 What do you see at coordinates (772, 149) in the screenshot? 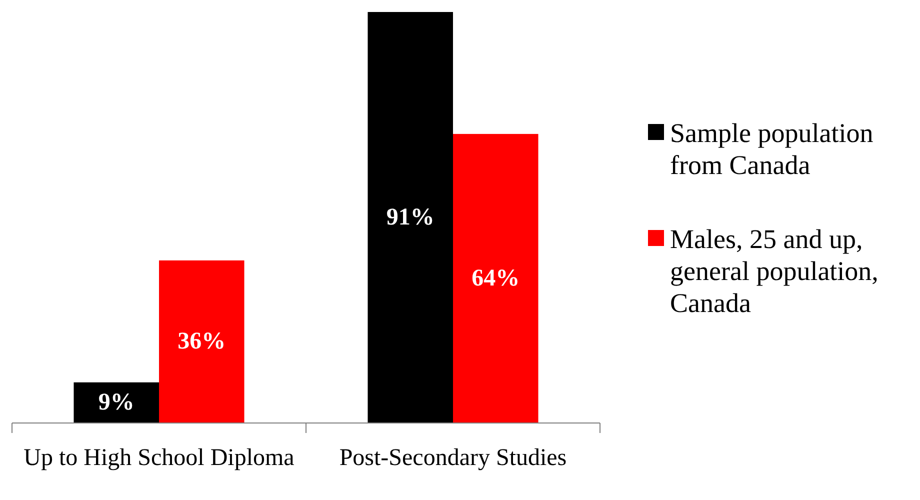
I see `legend-label: Sample population from Canada` at bounding box center [772, 149].